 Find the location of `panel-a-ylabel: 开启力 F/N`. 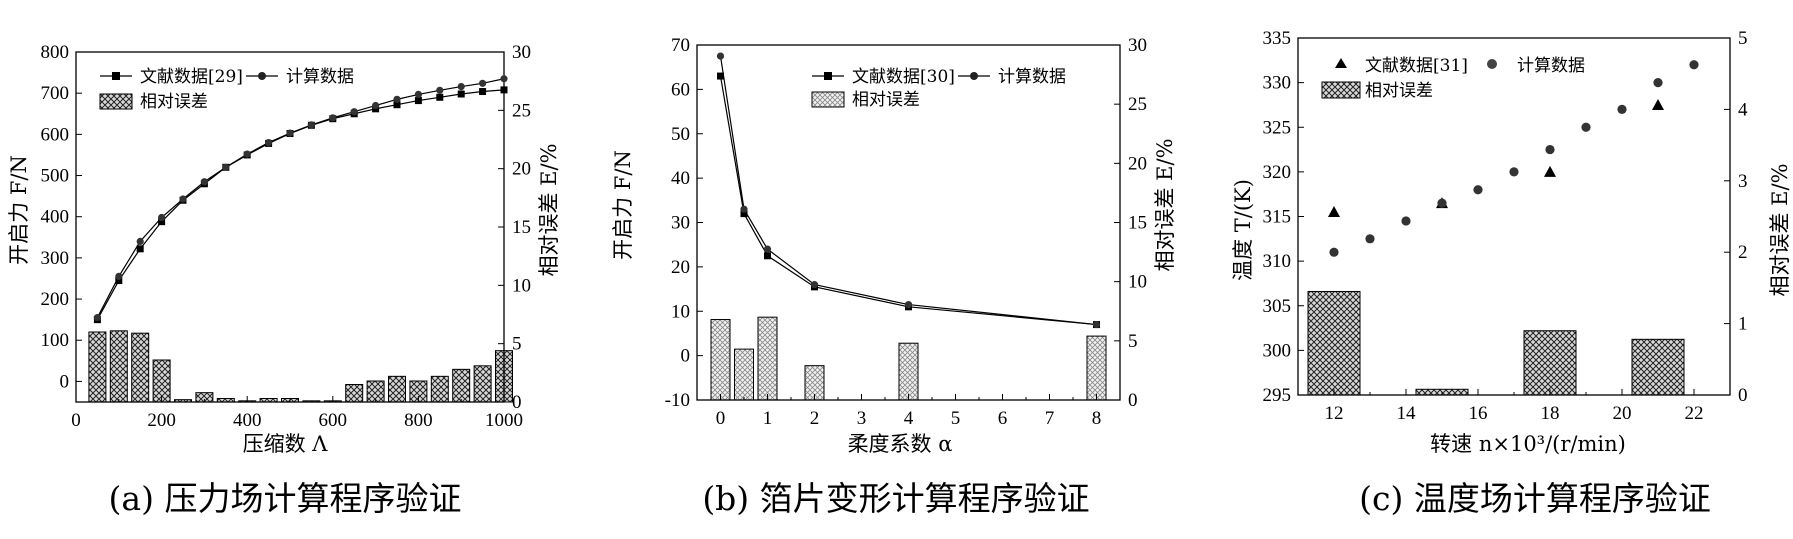

panel-a-ylabel: 开启力 F/N is located at coordinates (19, 210).